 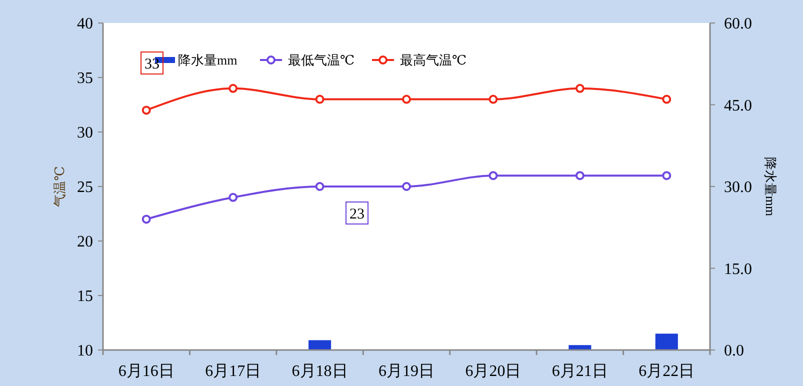 What do you see at coordinates (738, 187) in the screenshot?
I see `y2-tick-label: 30.0` at bounding box center [738, 187].